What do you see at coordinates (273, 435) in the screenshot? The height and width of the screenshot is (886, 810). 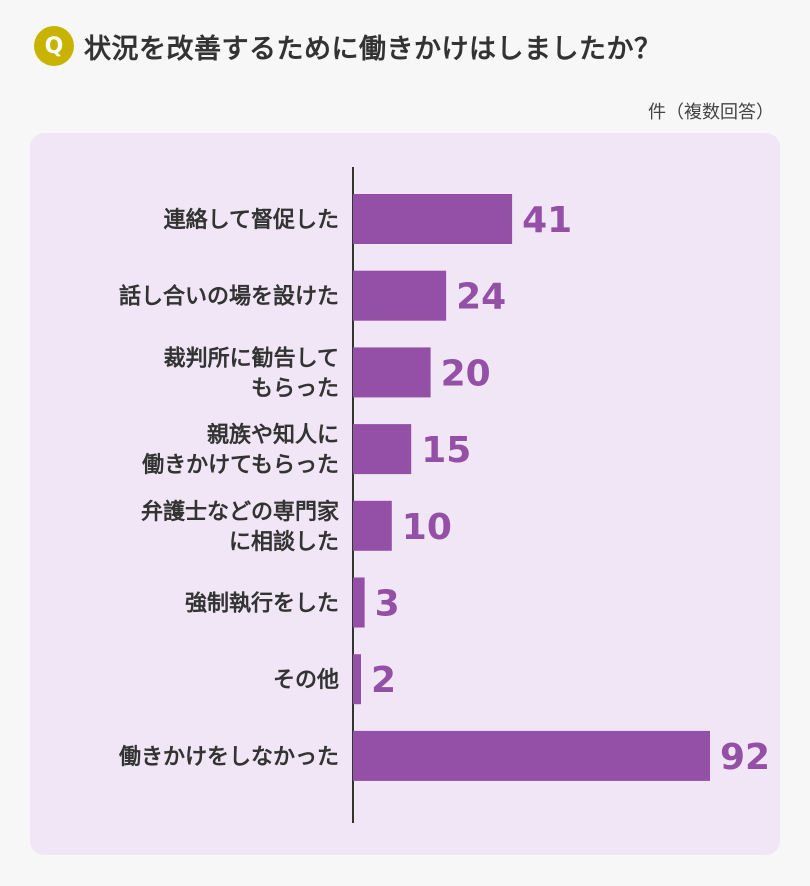 I see `category-label: 親族や知人に` at bounding box center [273, 435].